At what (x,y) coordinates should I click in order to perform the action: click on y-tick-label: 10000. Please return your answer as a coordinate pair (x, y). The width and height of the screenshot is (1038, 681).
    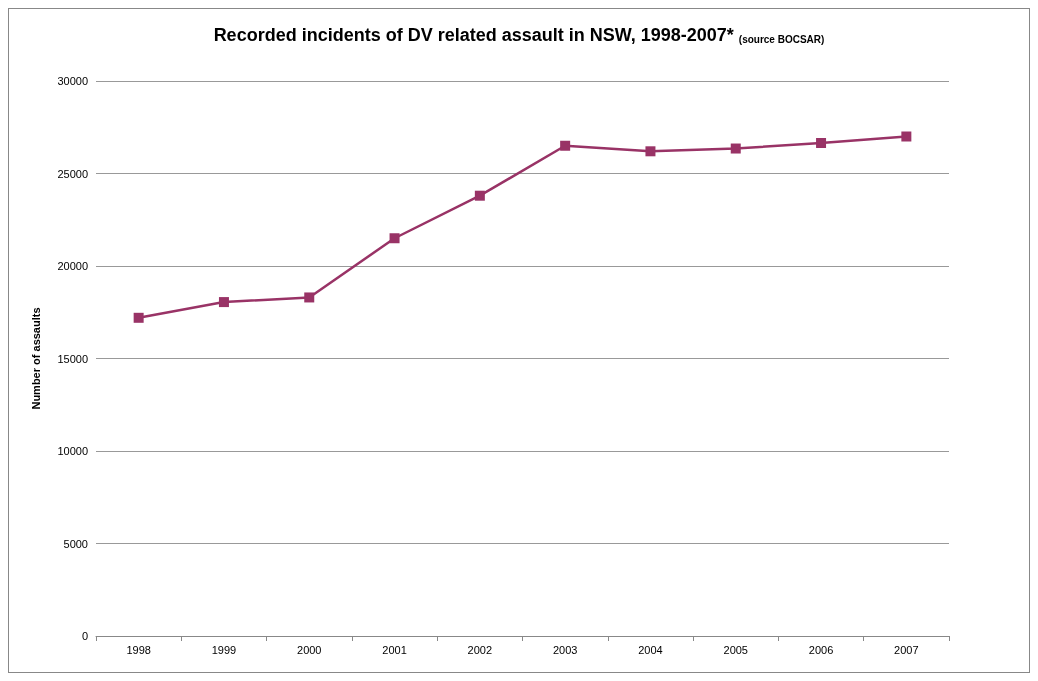
    Looking at the image, I should click on (72, 451).